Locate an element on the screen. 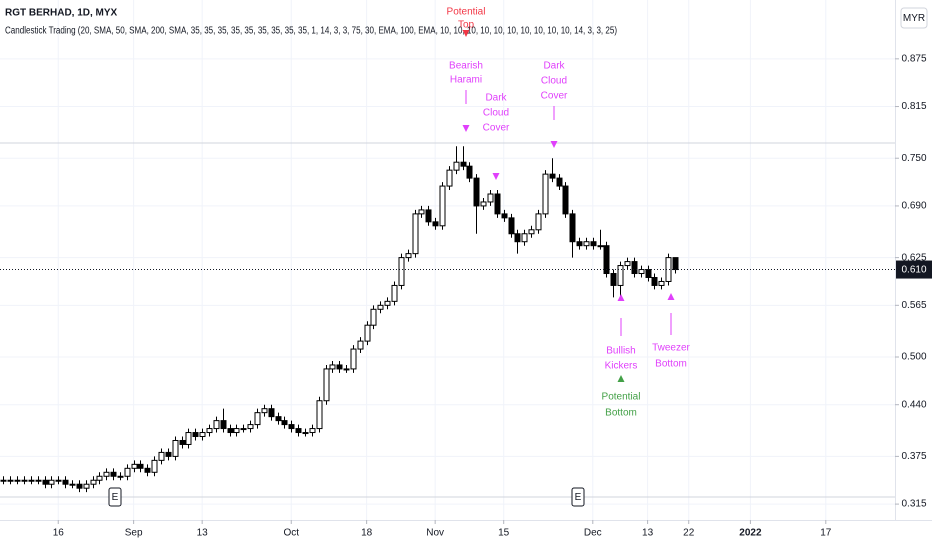  x-tick-label: Sep is located at coordinates (134, 533).